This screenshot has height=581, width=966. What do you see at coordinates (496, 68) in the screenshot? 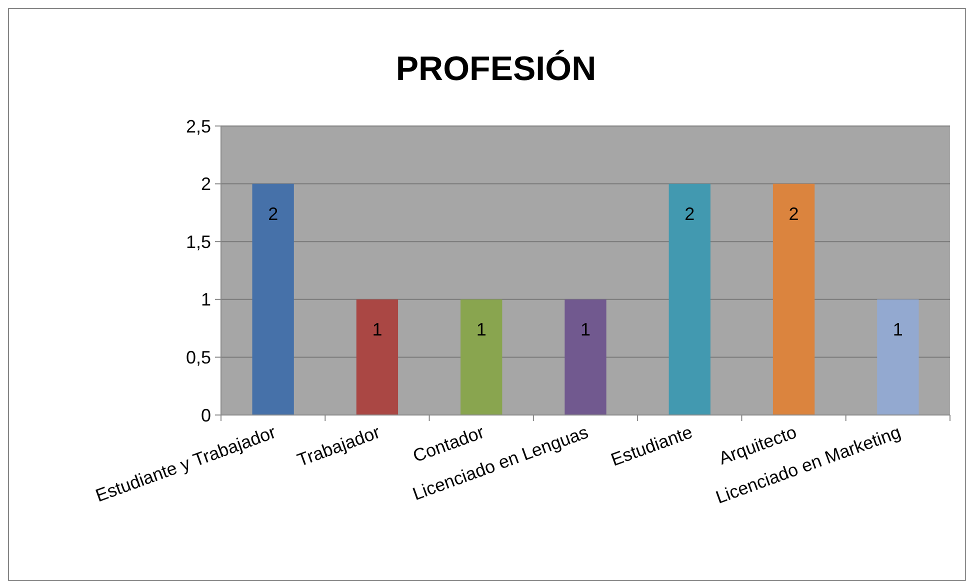
I see `chart-title: PROFESIÓN` at bounding box center [496, 68].